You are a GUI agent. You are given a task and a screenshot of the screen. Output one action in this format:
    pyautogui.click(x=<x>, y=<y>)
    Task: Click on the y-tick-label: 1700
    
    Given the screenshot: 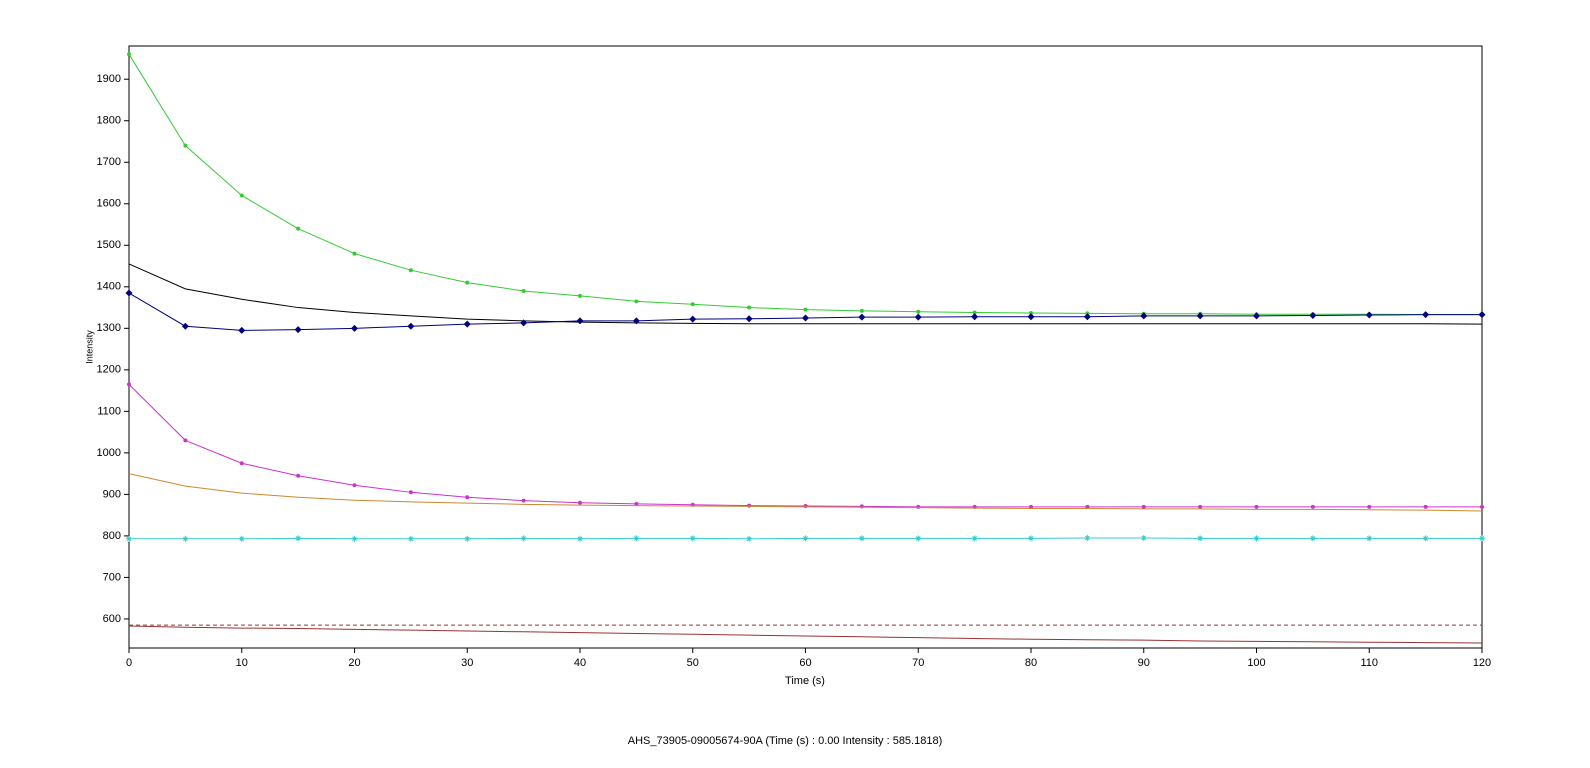 What is the action you would take?
    pyautogui.click(x=109, y=162)
    